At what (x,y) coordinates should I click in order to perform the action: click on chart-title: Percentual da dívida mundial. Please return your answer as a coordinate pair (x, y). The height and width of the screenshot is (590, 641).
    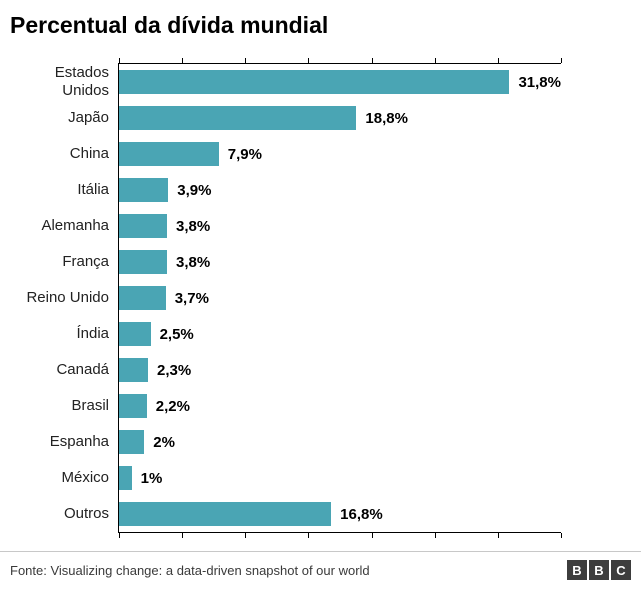
    Looking at the image, I should click on (169, 25).